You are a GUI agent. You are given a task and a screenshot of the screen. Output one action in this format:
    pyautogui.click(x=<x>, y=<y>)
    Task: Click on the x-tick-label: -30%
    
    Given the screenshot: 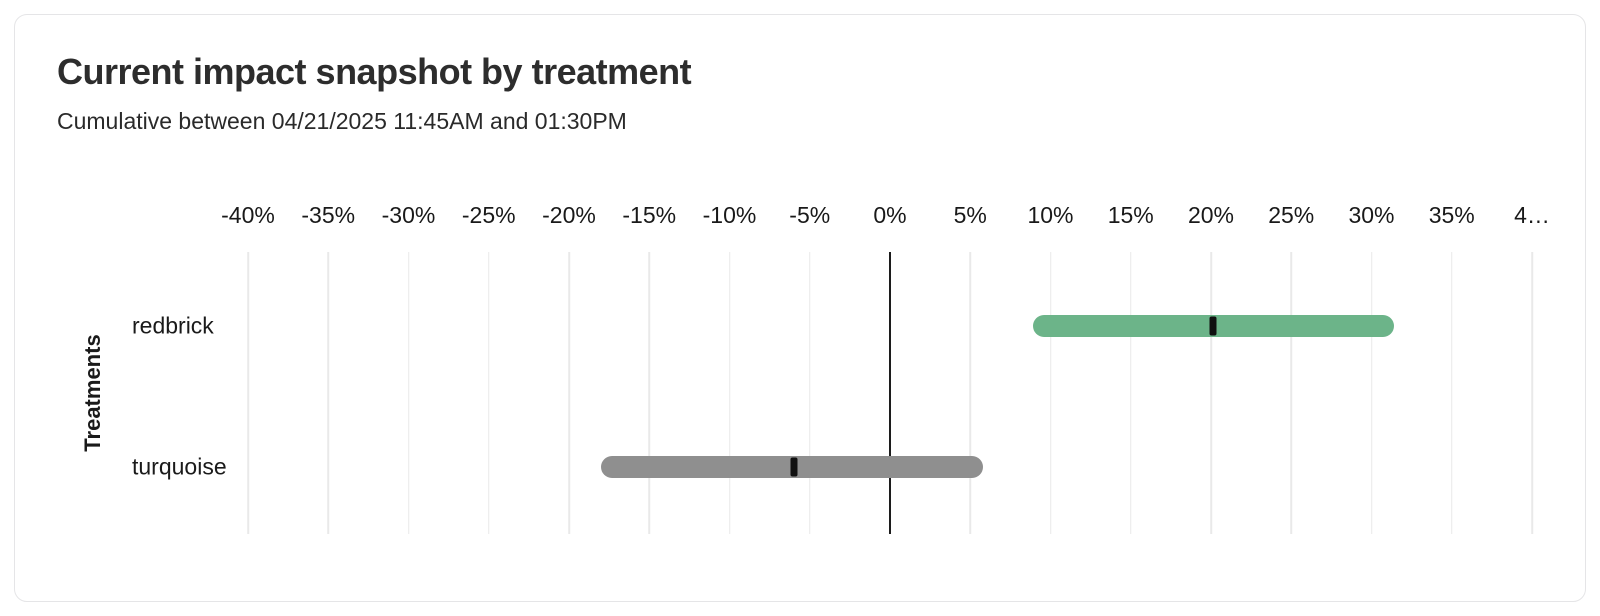 What is the action you would take?
    pyautogui.click(x=408, y=215)
    